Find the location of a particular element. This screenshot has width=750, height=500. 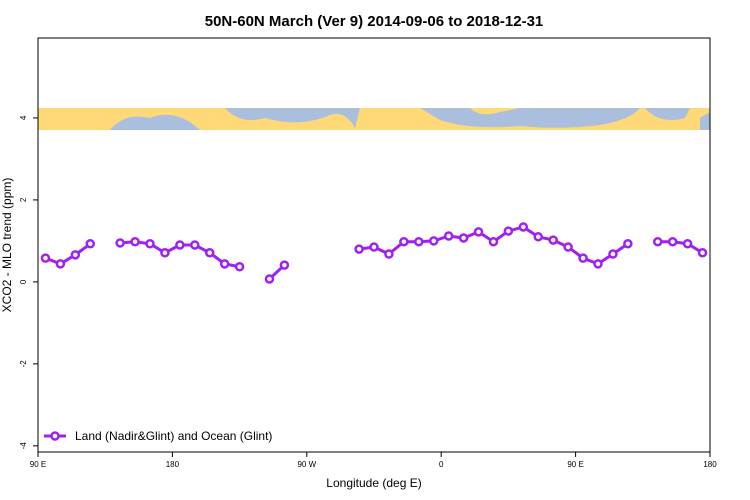

y-axis-title: XCO2 - MLO trend (ppm) is located at coordinates (7, 245).